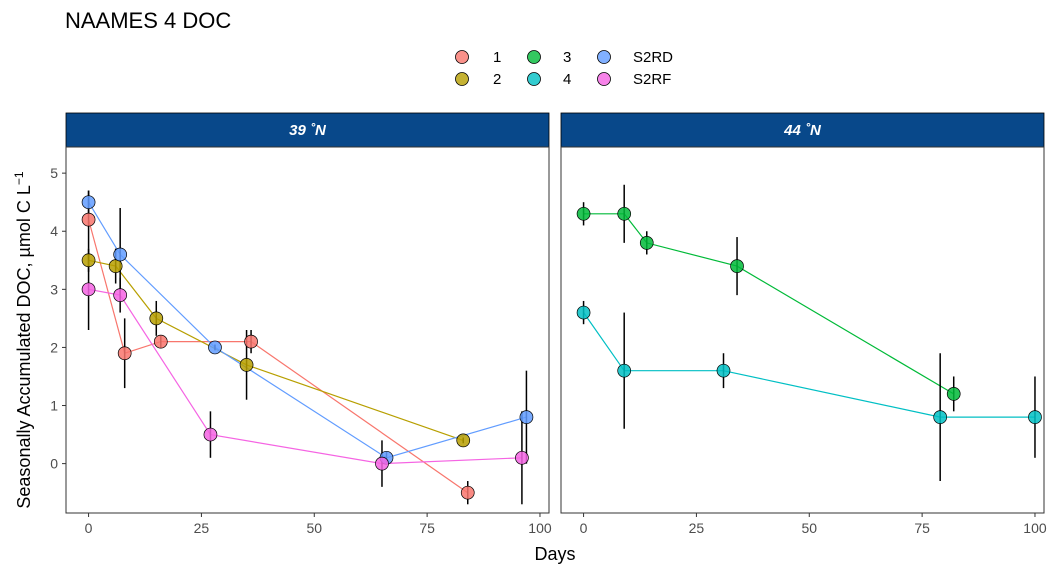 The width and height of the screenshot is (1056, 576). Describe the element at coordinates (24, 347) in the screenshot. I see `y-axis-title-main: Seasonally Accumulated DOC, µmol C L` at that location.